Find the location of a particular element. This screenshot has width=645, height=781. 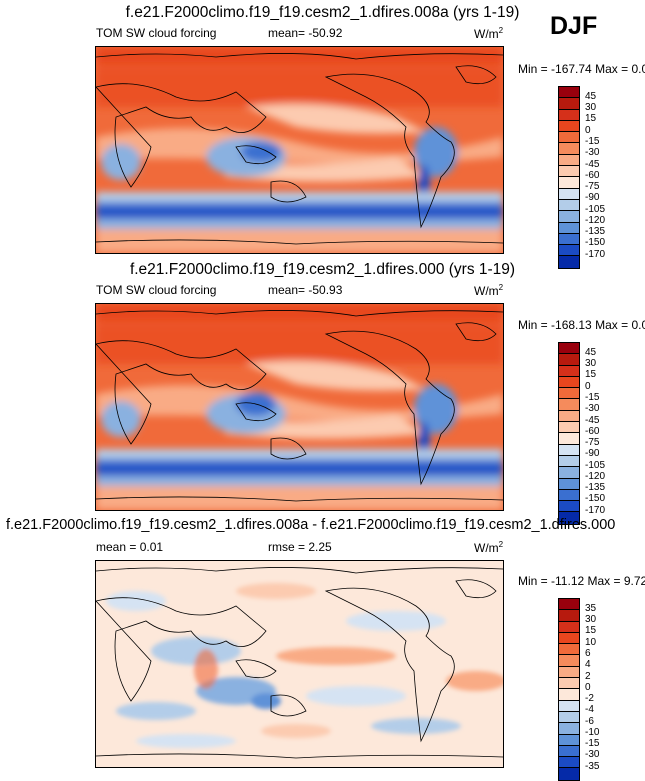

panel-2-cb-label: -135 is located at coordinates (595, 487).